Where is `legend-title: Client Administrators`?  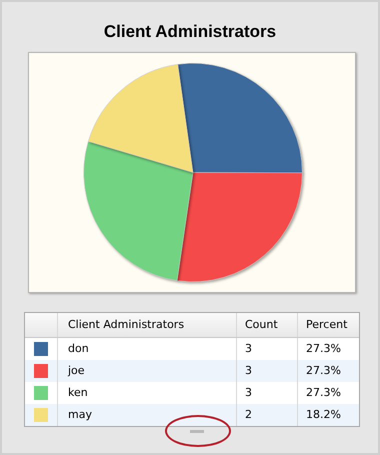
legend-title: Client Administrators is located at coordinates (147, 325).